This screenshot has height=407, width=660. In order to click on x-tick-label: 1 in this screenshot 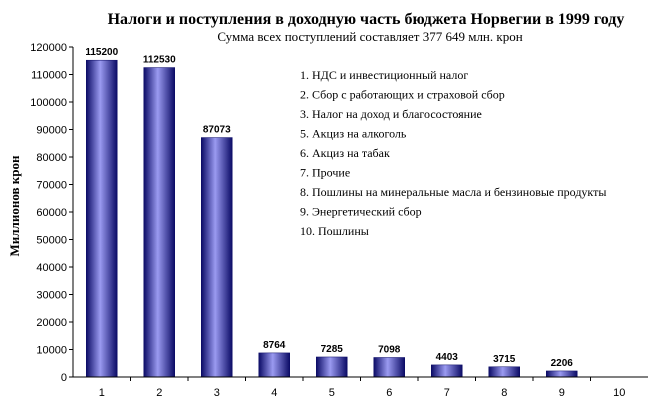, I will do `click(102, 393)`.